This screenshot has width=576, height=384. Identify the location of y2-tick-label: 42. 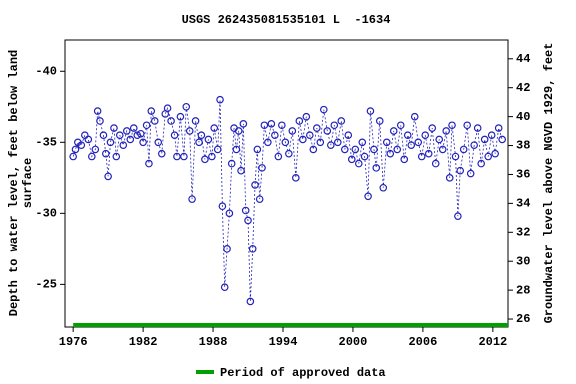
(523, 88).